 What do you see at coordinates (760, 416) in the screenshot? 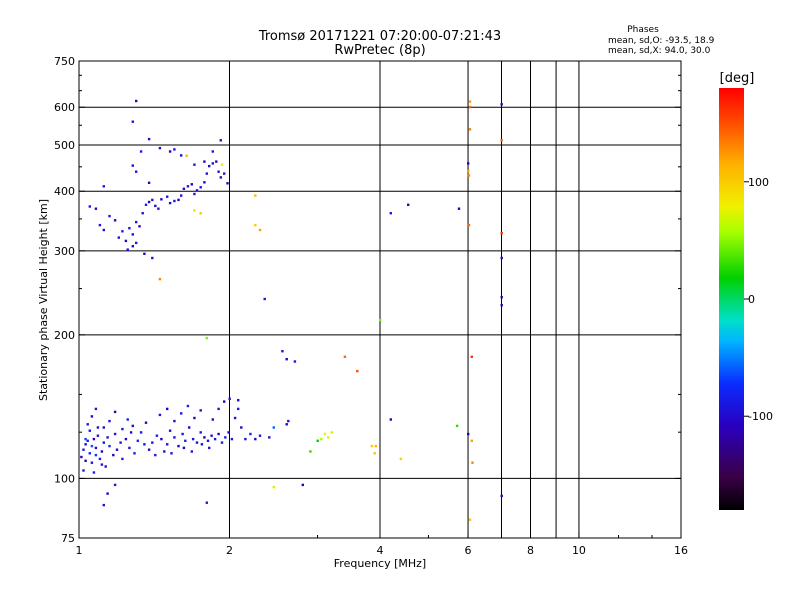
I see `colorbar-tick-label: -100` at bounding box center [760, 416].